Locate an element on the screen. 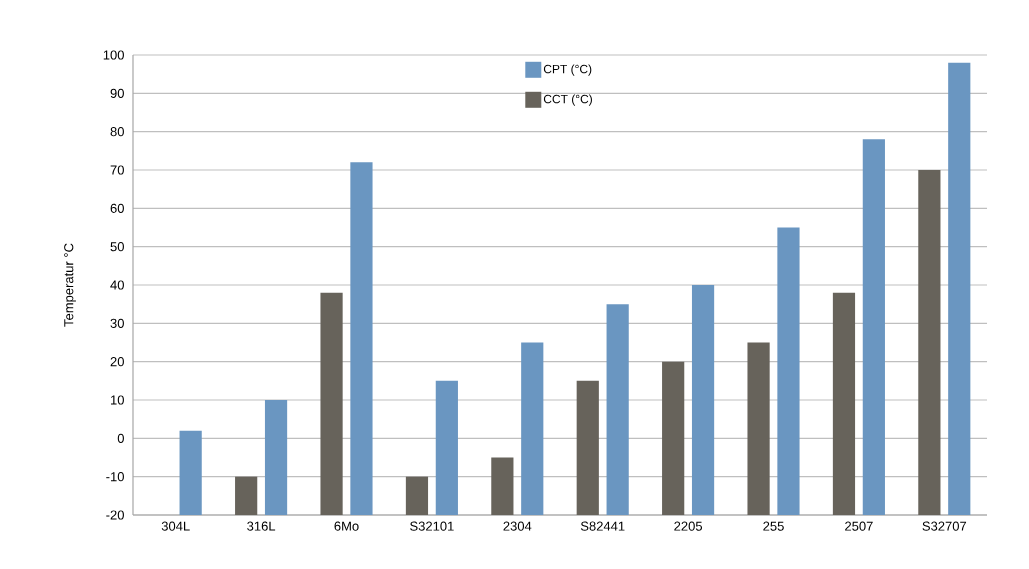  y-tick-label: 40 is located at coordinates (117, 285).